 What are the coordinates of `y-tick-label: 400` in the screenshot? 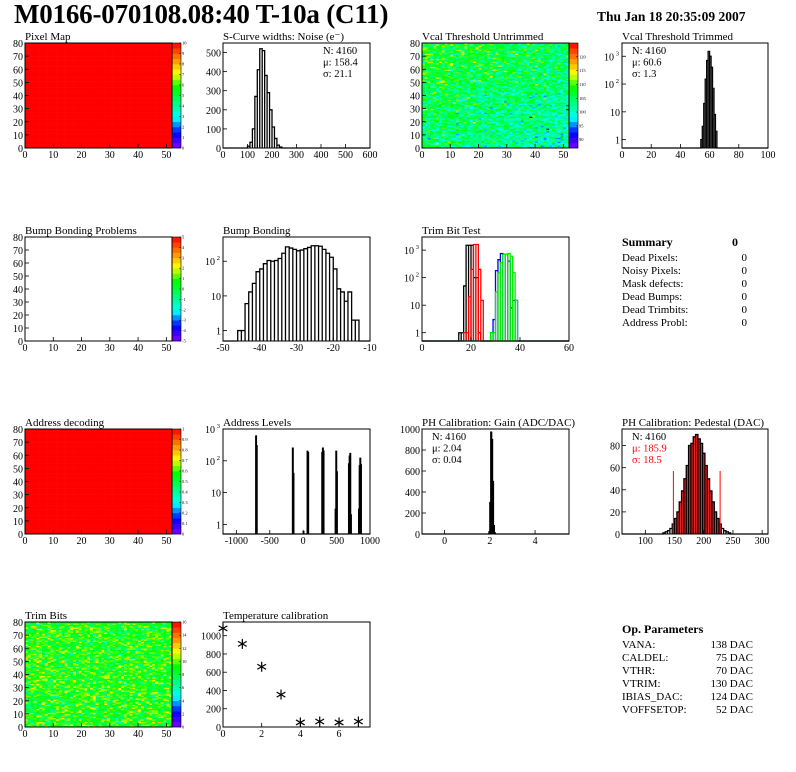 It's located at (213, 73).